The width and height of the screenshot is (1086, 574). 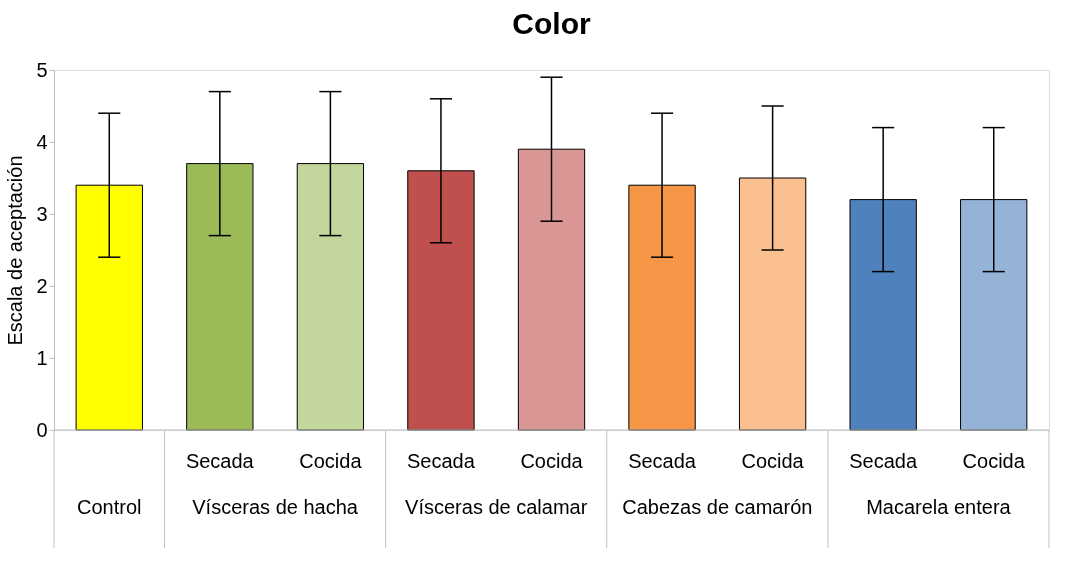 What do you see at coordinates (717, 507) in the screenshot?
I see `text: Cabezas de camarón` at bounding box center [717, 507].